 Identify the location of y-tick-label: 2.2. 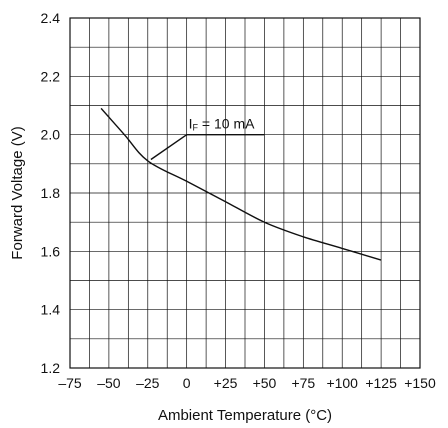
(51, 76).